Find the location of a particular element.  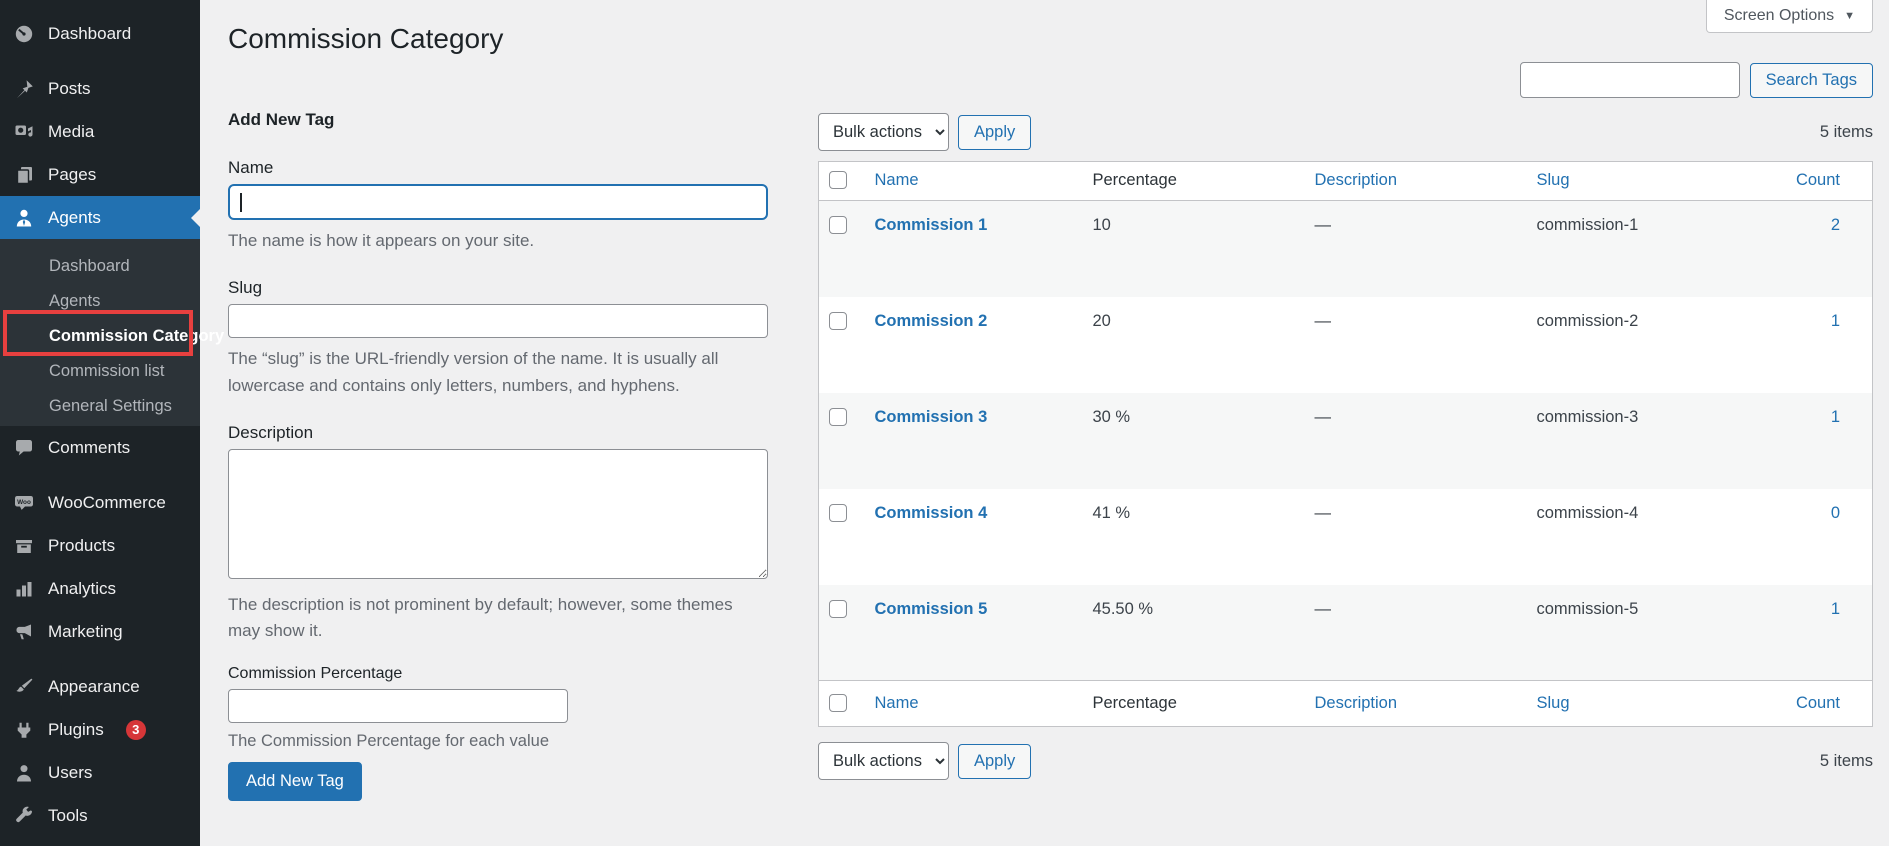

wrench-icon is located at coordinates (24, 816).